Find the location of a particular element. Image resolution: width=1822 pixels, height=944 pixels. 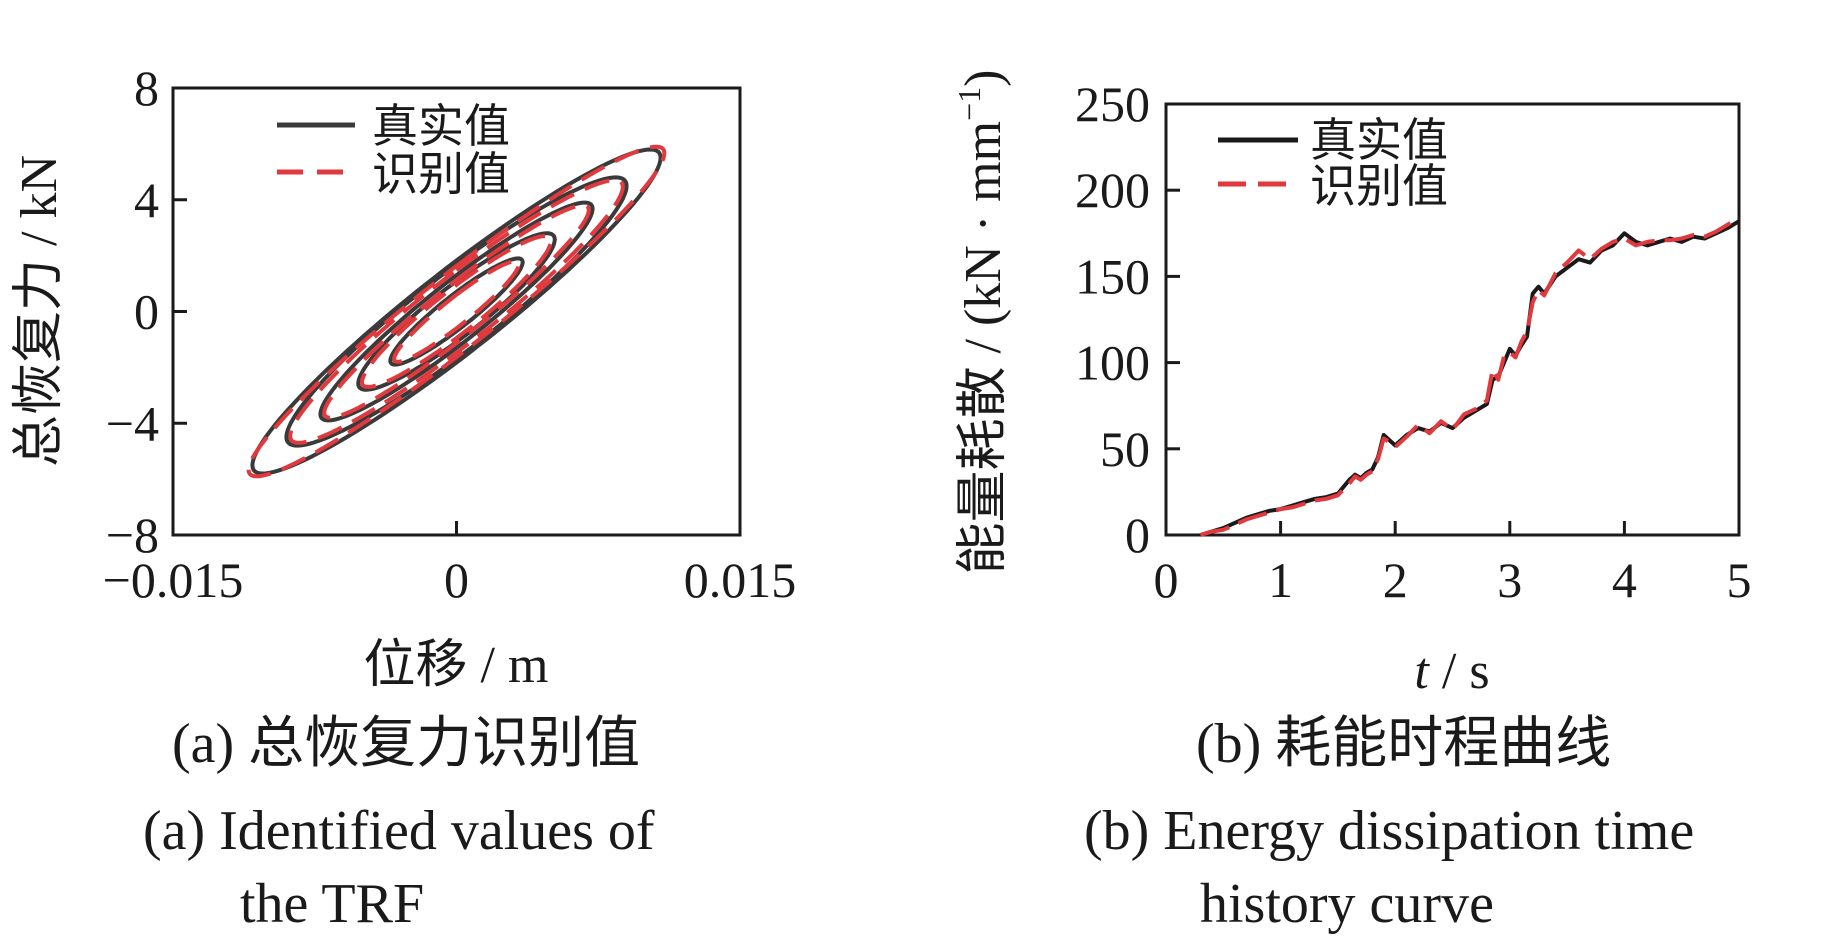

panel-a-ytick-label: −8 is located at coordinates (132, 535).